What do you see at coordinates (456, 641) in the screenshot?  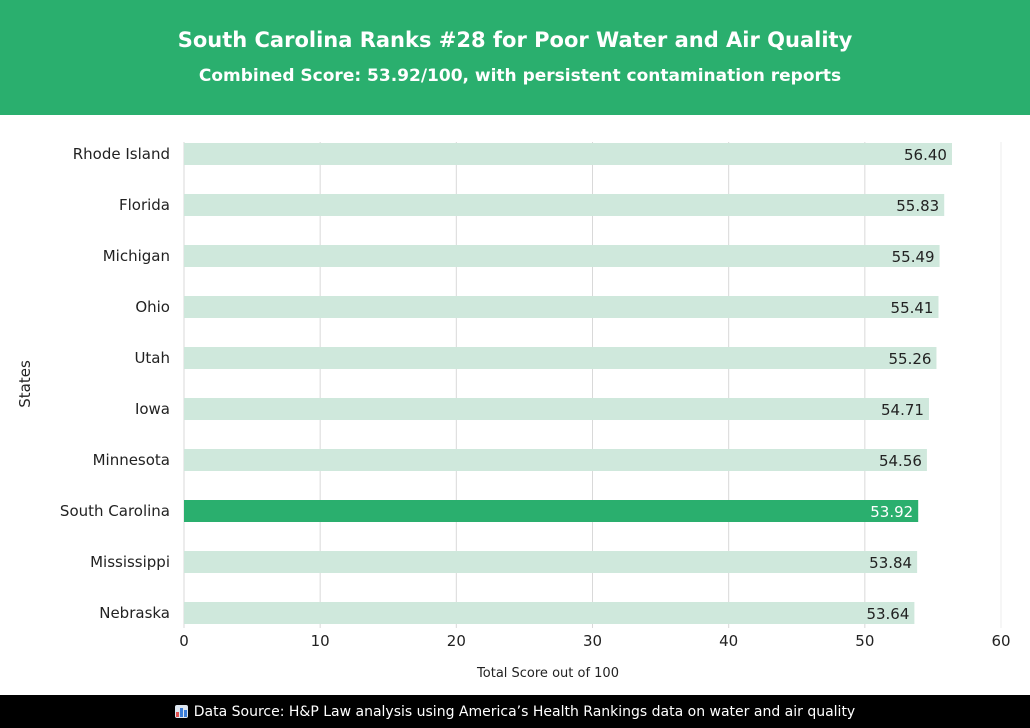 I see `x-tick-label: 20` at bounding box center [456, 641].